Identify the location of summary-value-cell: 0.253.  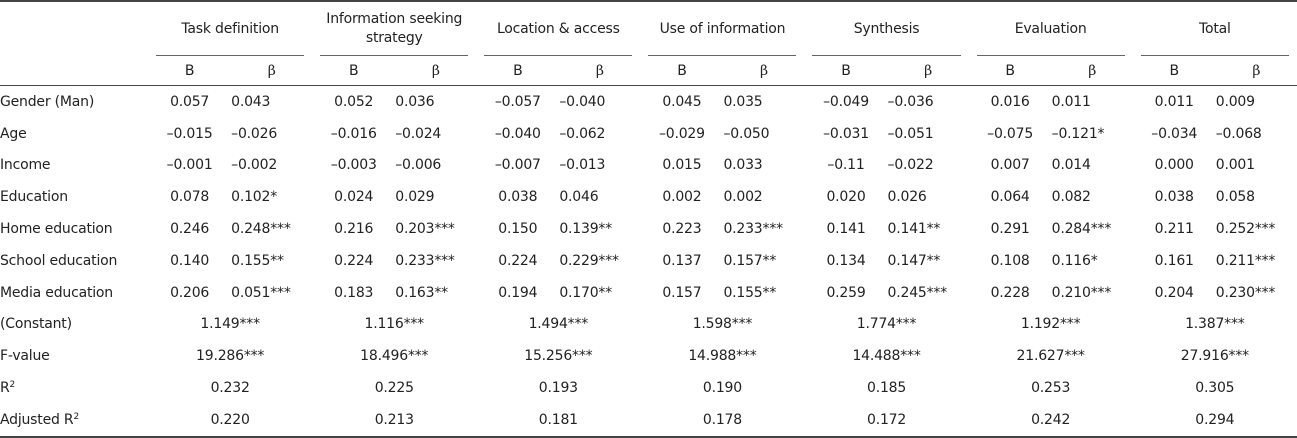
(1051, 388).